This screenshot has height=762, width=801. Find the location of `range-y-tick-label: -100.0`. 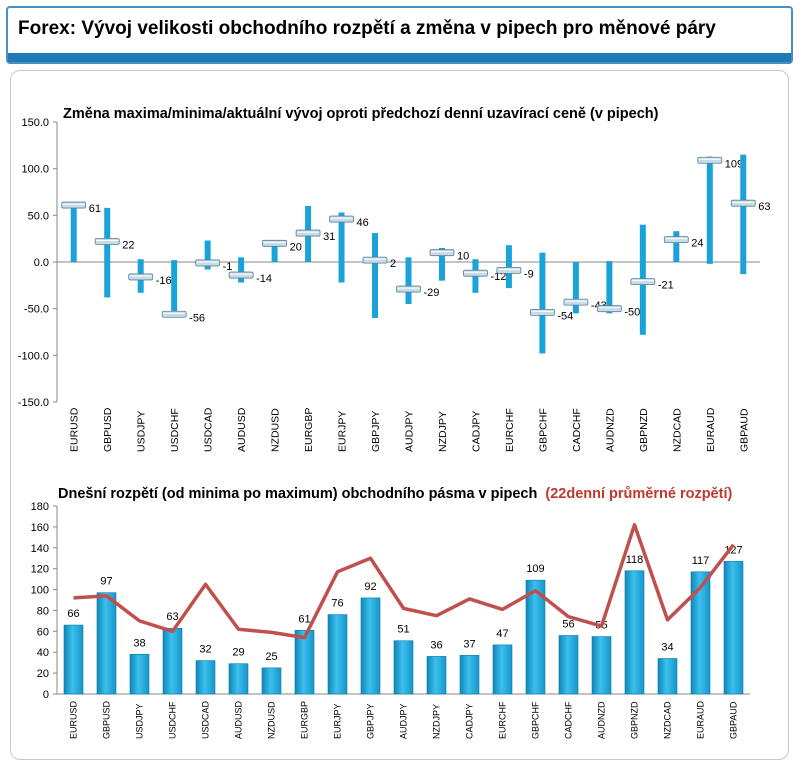

range-y-tick-label: -100.0 is located at coordinates (33, 356).